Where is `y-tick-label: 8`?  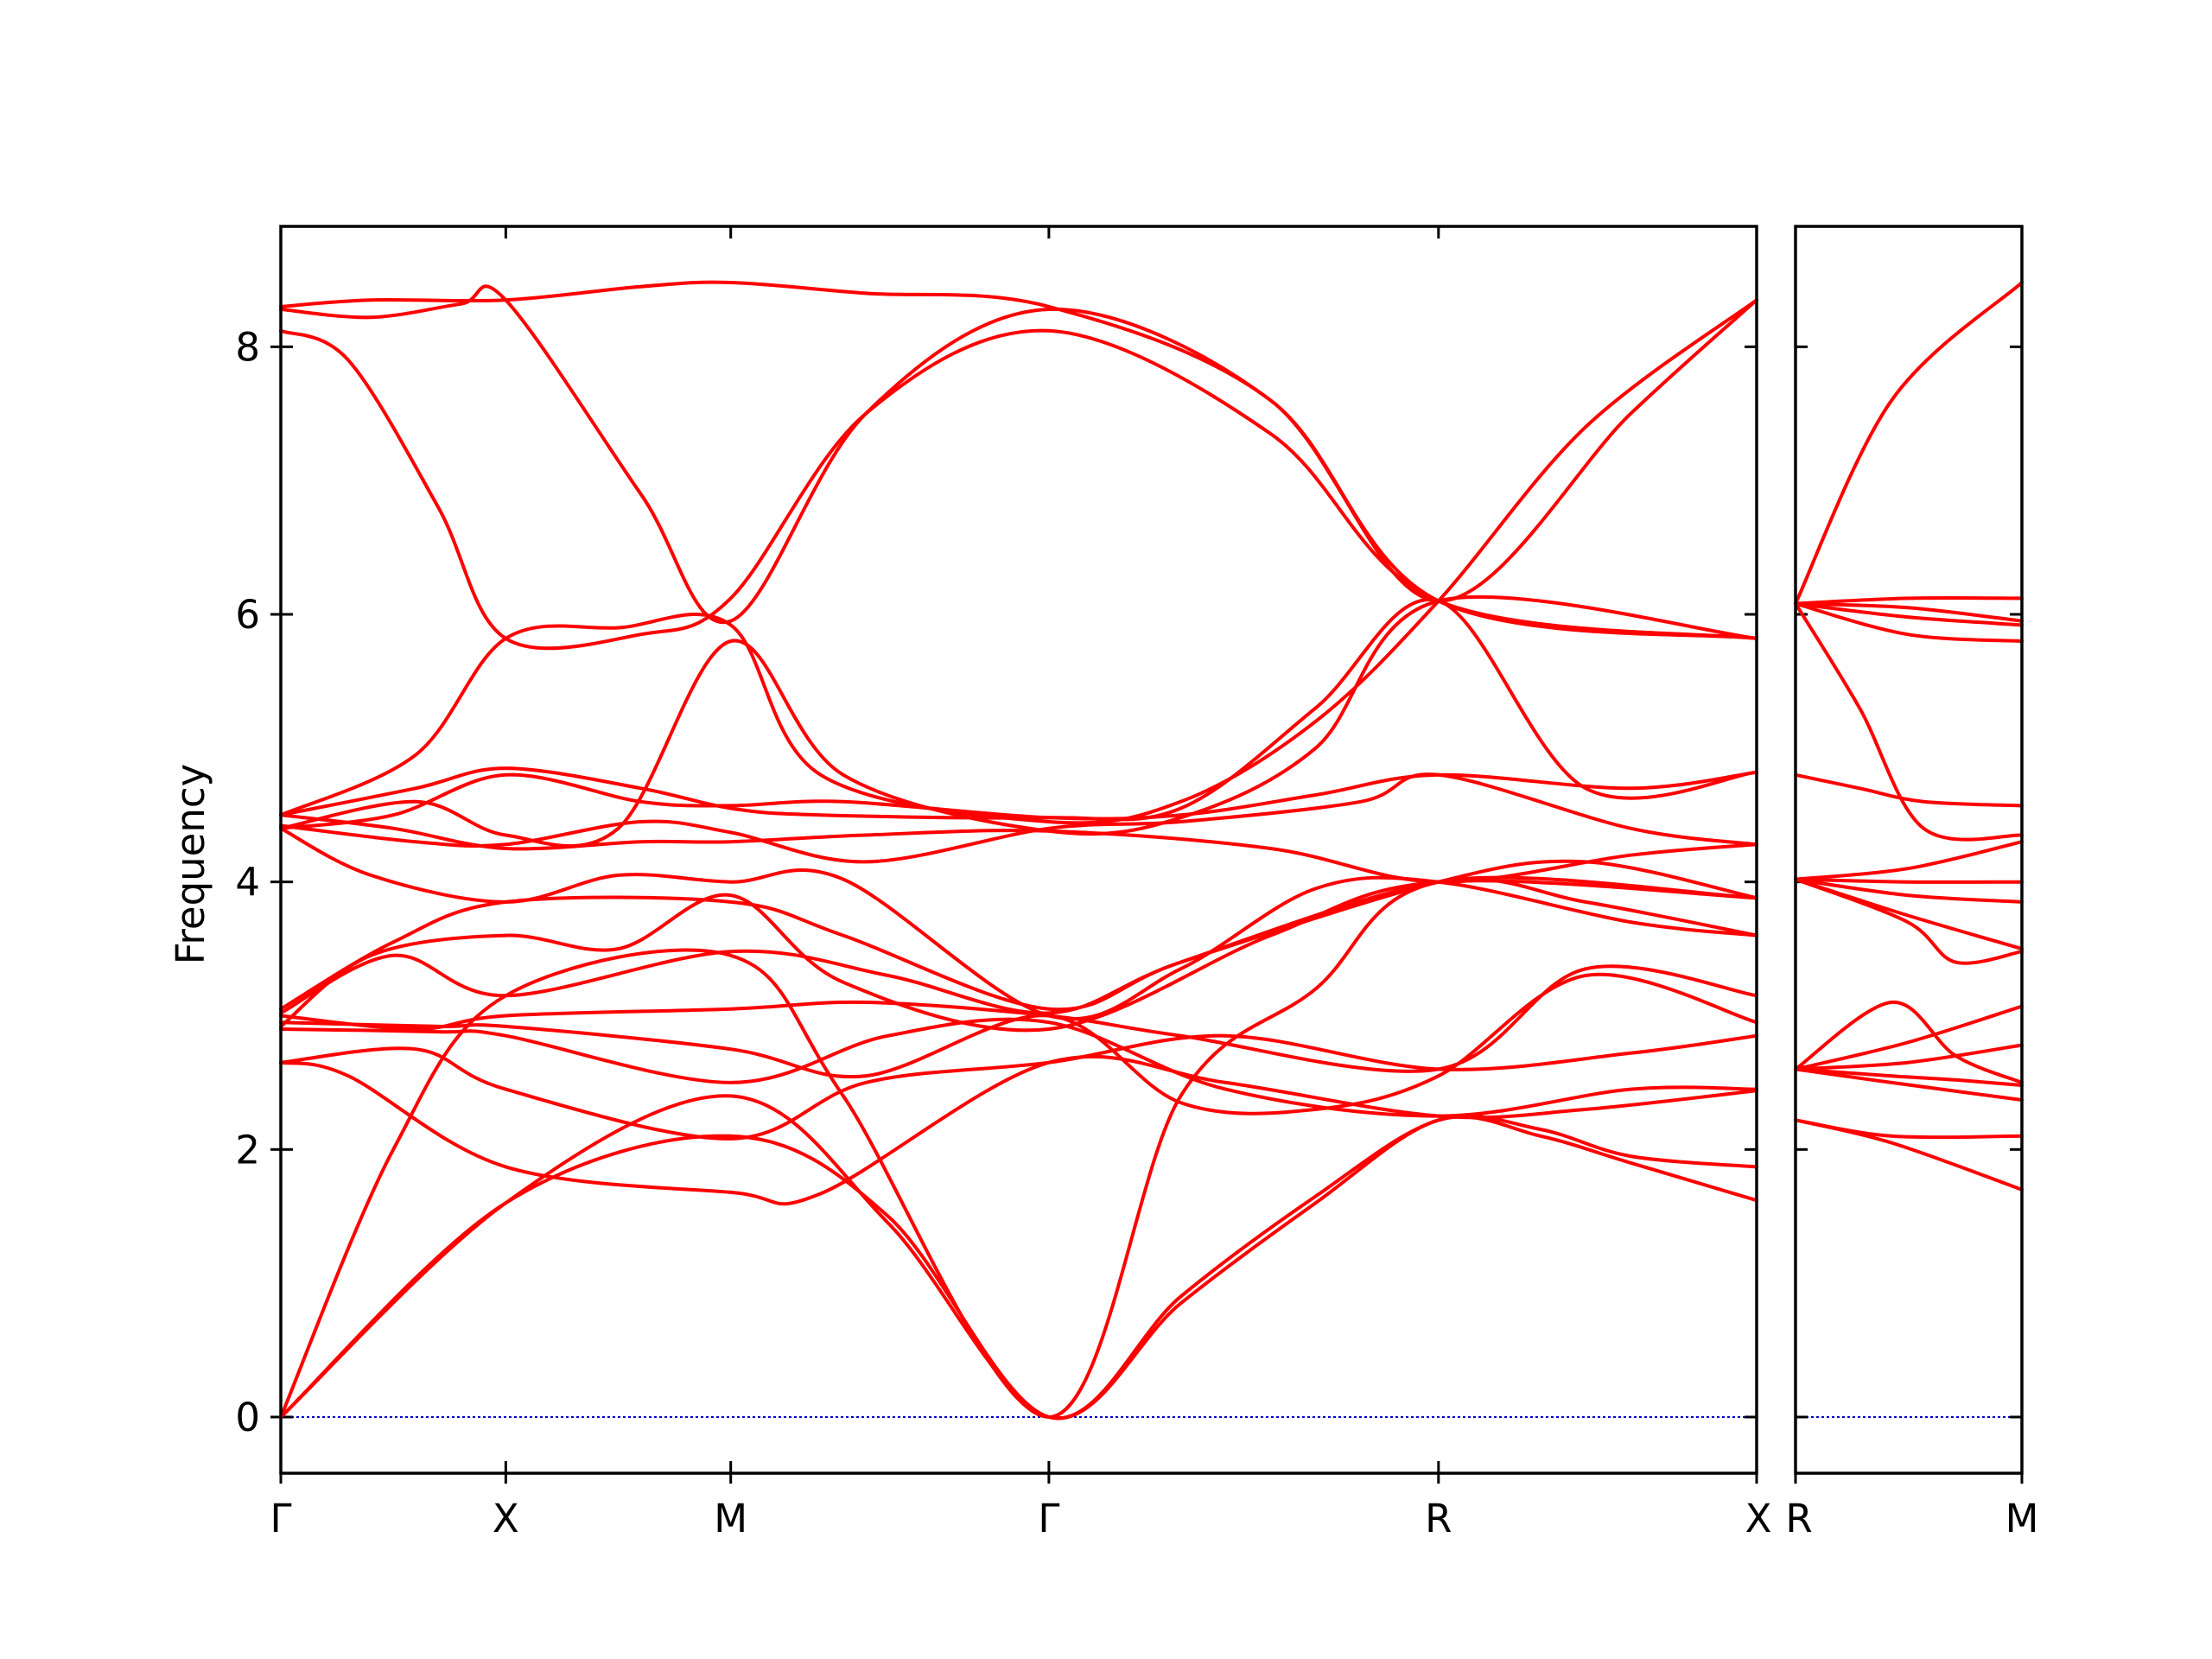 y-tick-label: 8 is located at coordinates (247, 347).